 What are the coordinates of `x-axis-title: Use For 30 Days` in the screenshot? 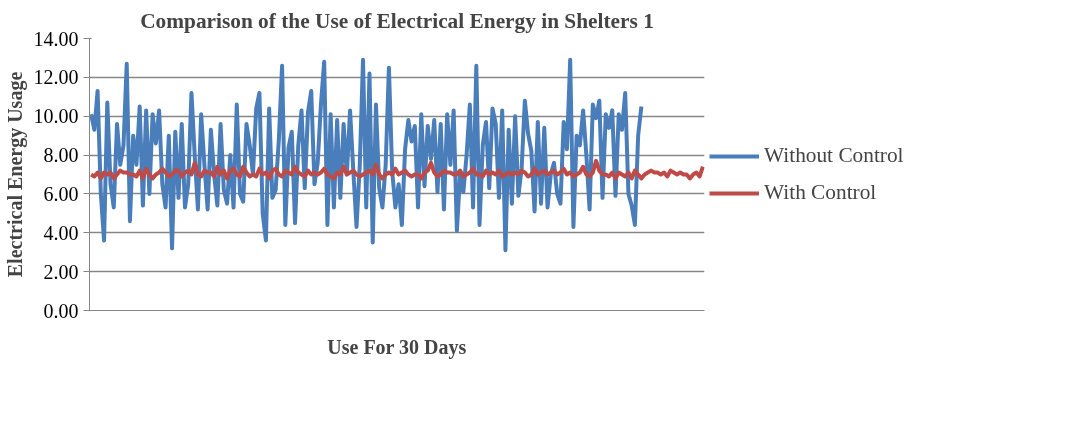 It's located at (397, 347).